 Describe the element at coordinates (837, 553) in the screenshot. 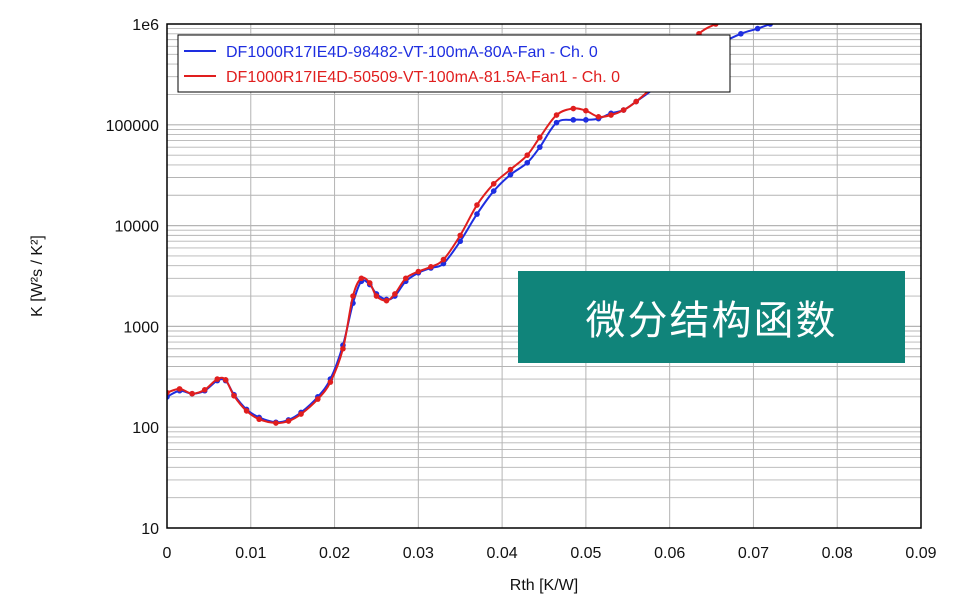

I see `x-tick-label: 0.08` at that location.